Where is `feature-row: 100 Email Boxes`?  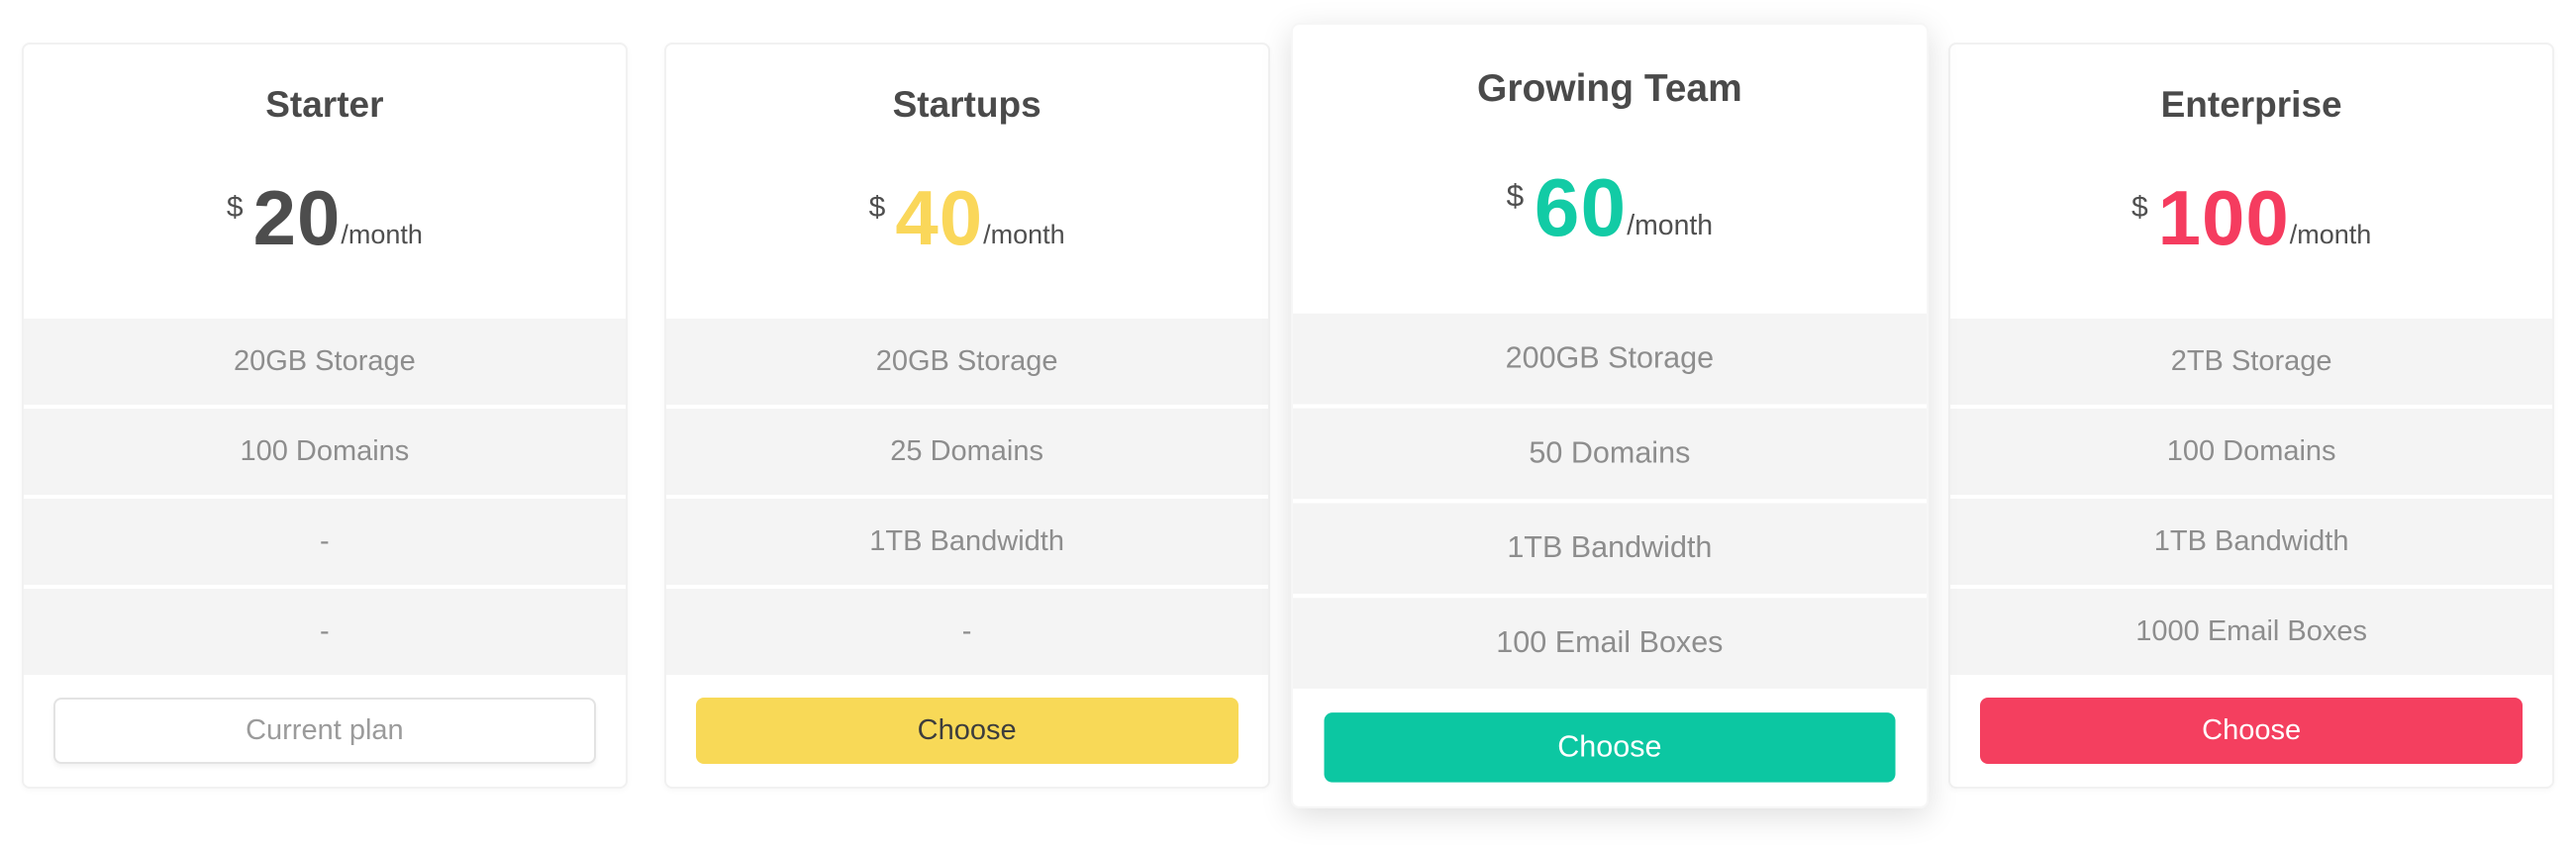
feature-row: 100 Email Boxes is located at coordinates (1610, 643).